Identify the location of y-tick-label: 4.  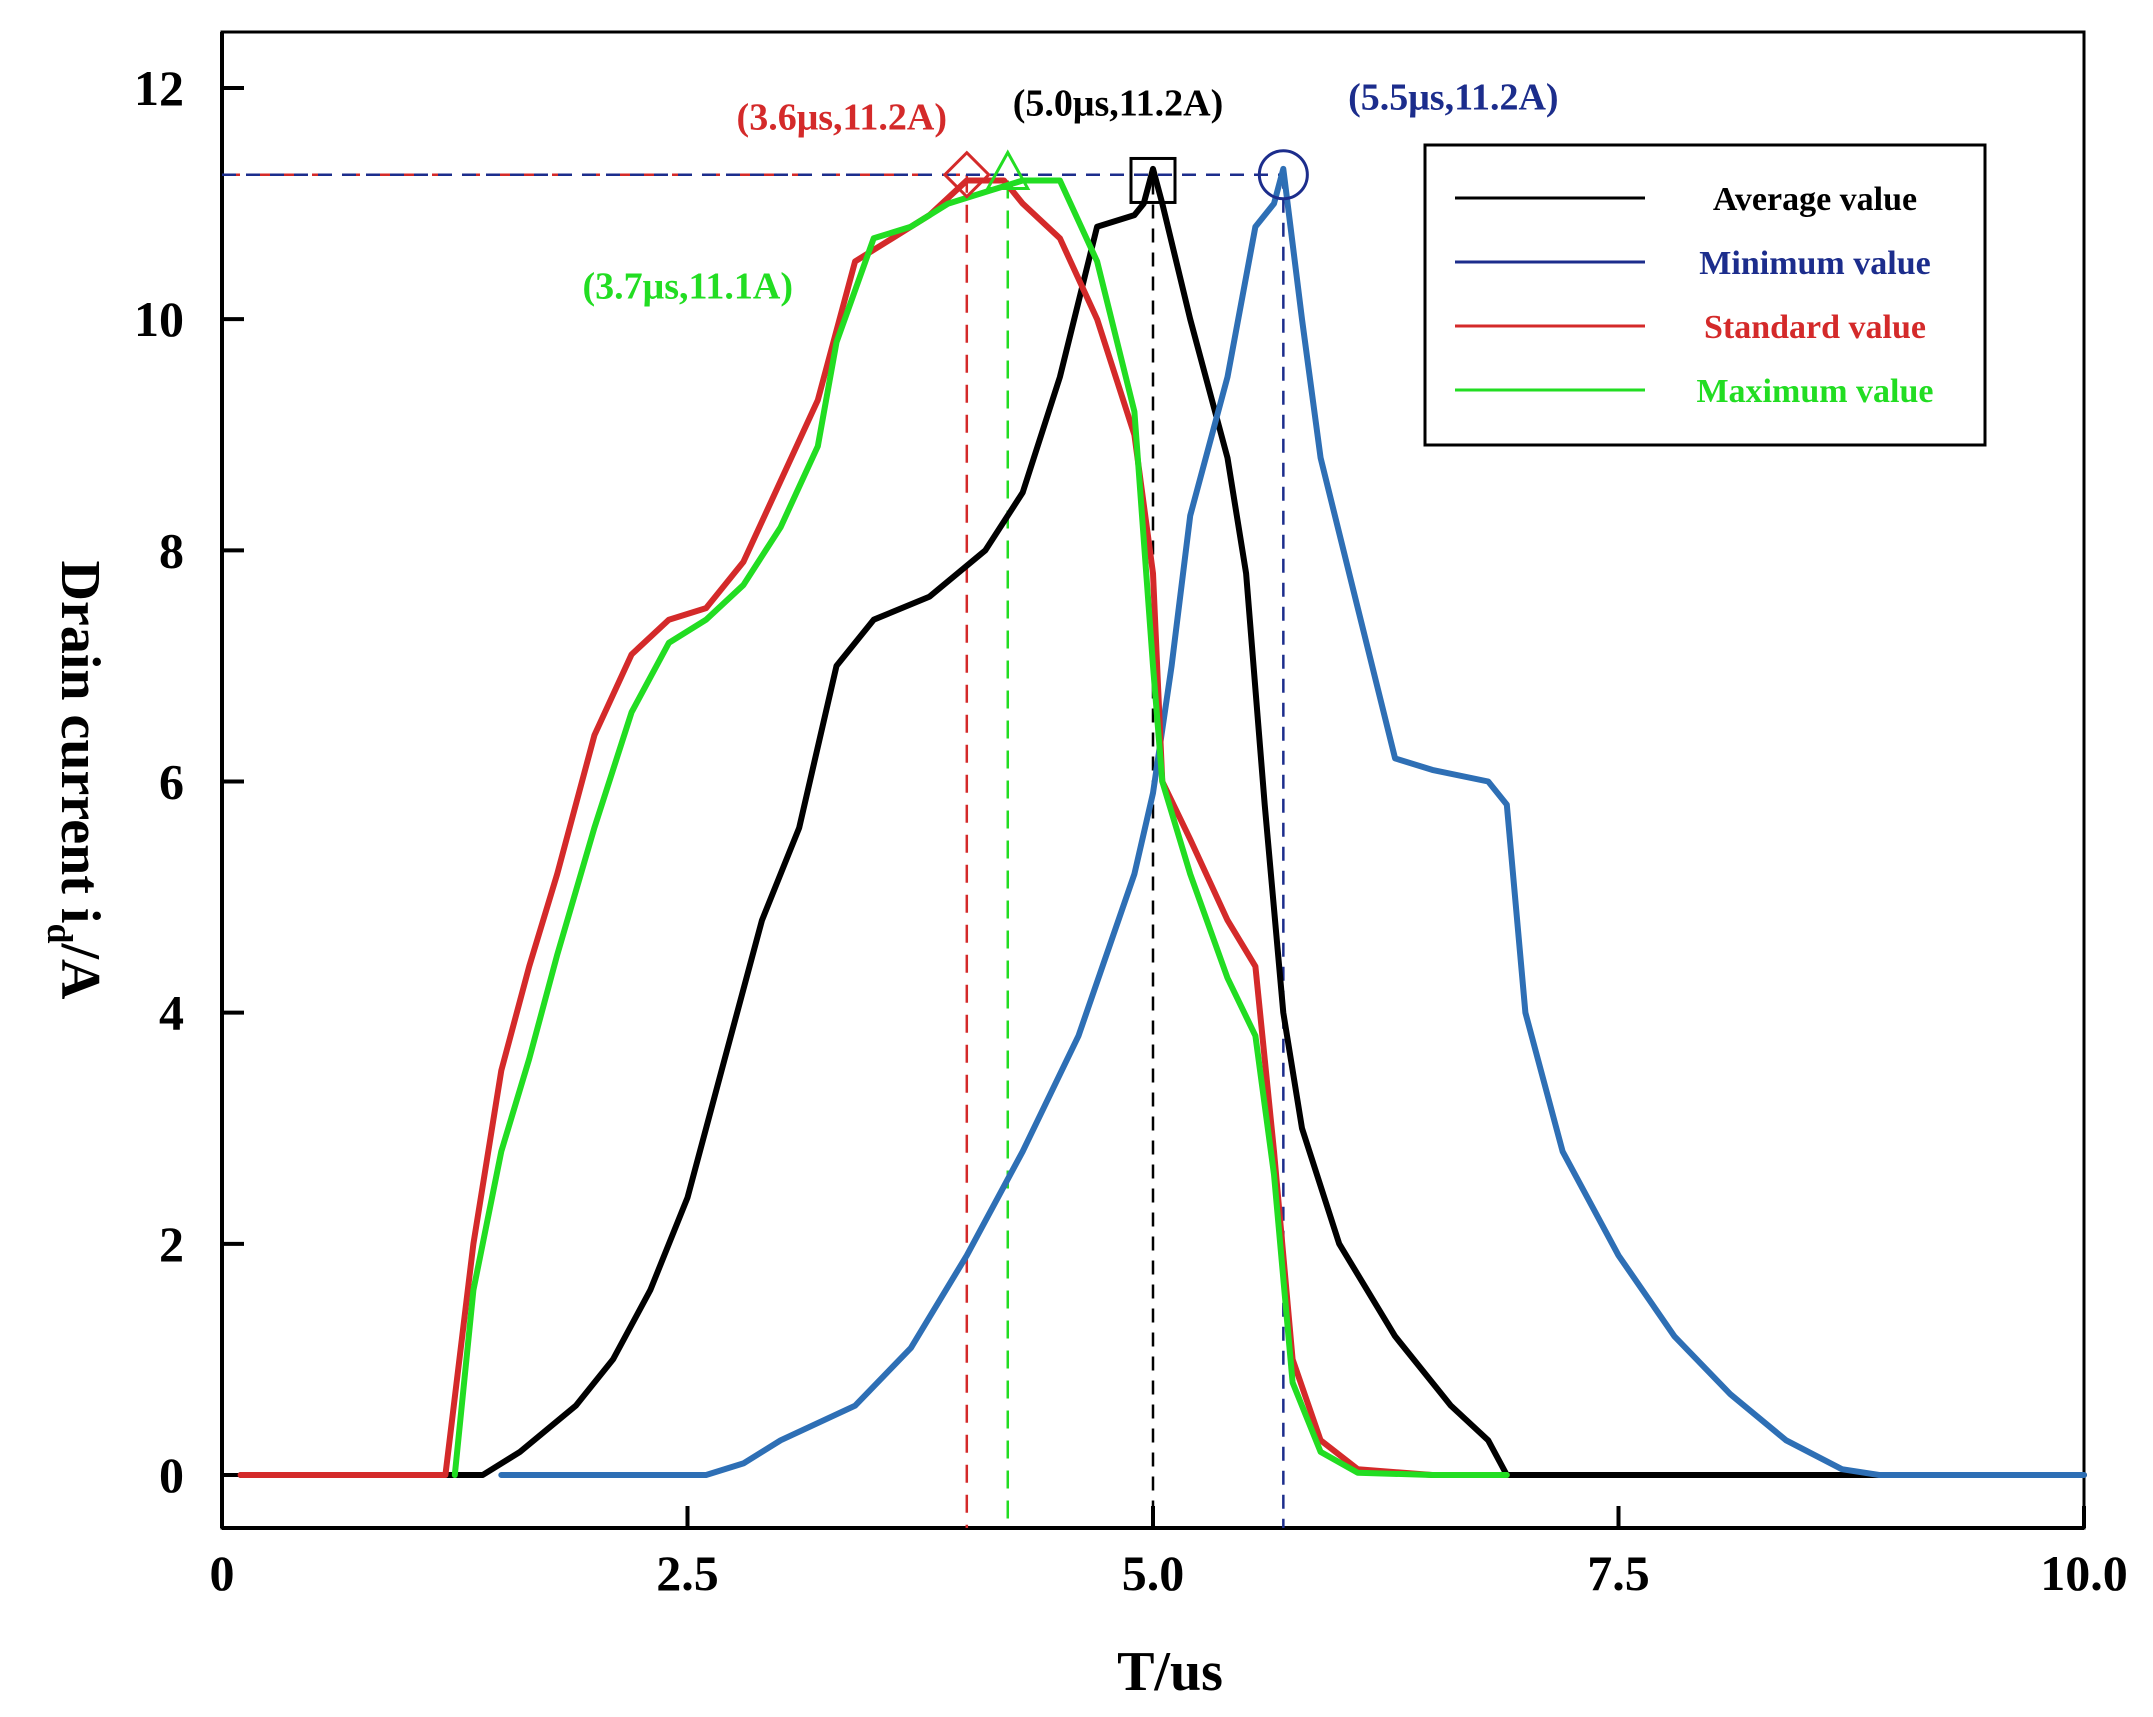
(171, 1013).